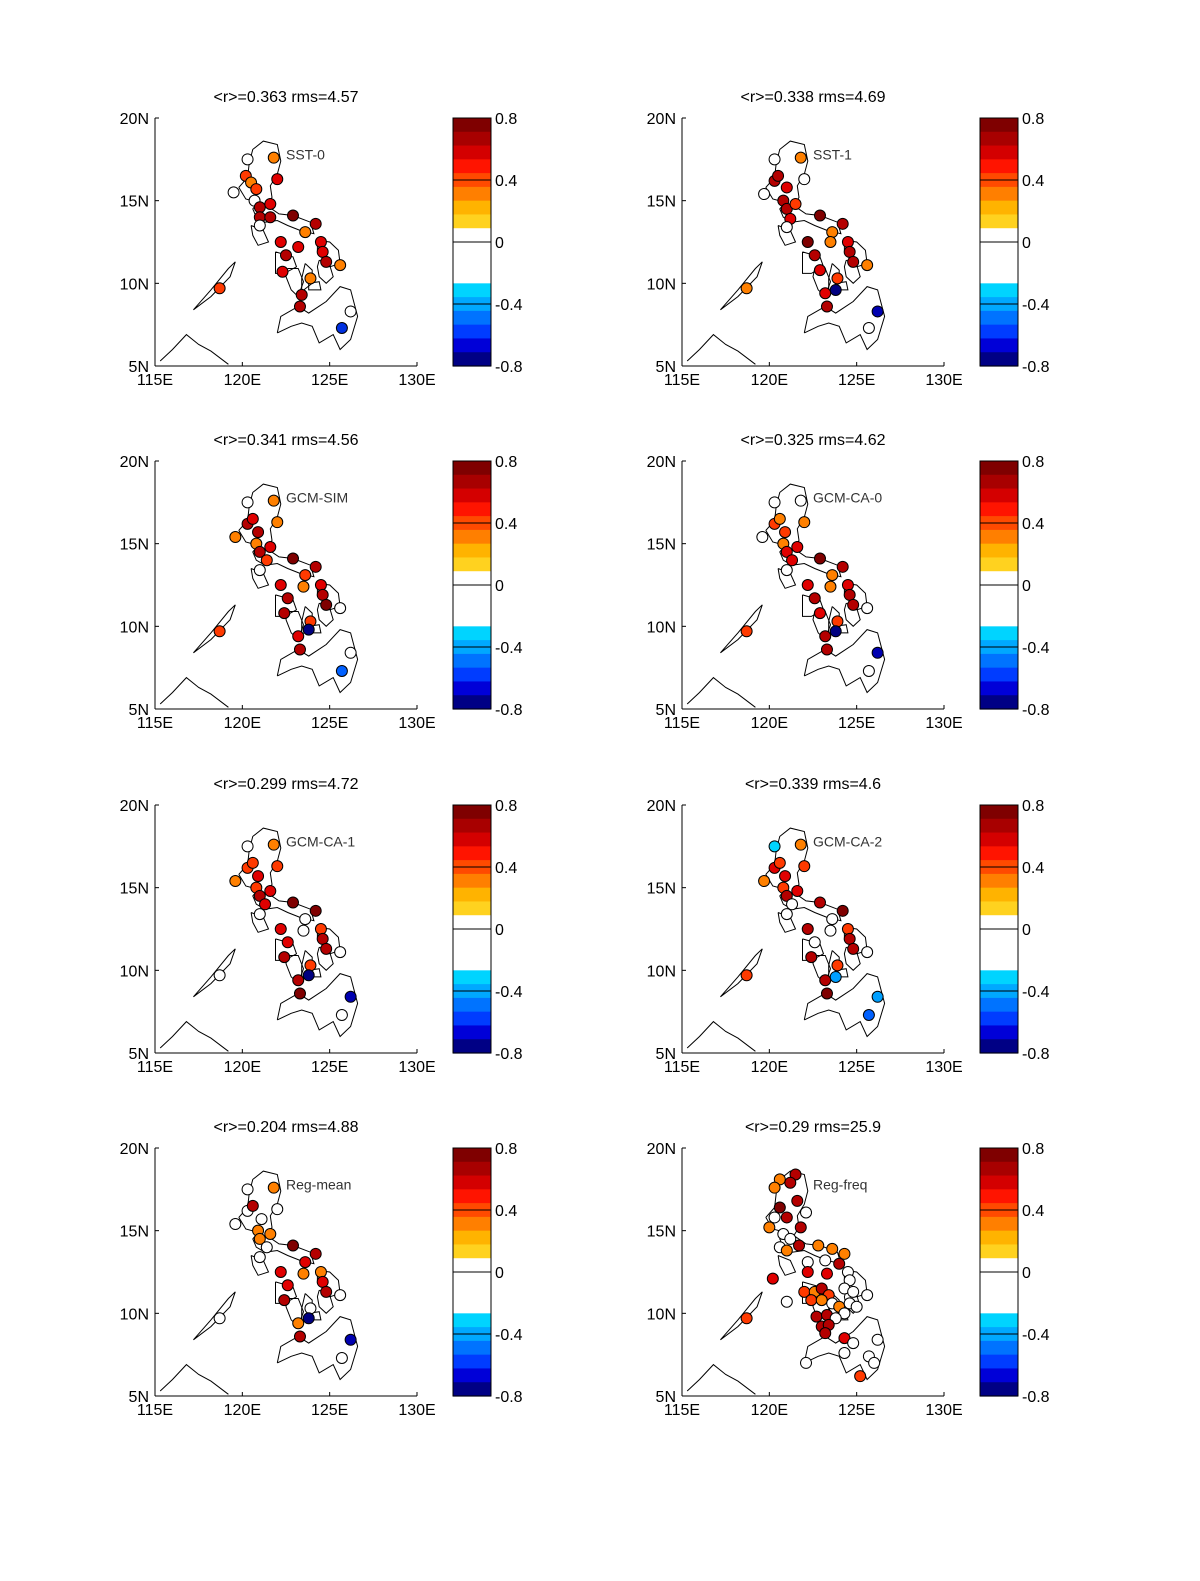  I want to click on coastline-borneo, so click(721, 692).